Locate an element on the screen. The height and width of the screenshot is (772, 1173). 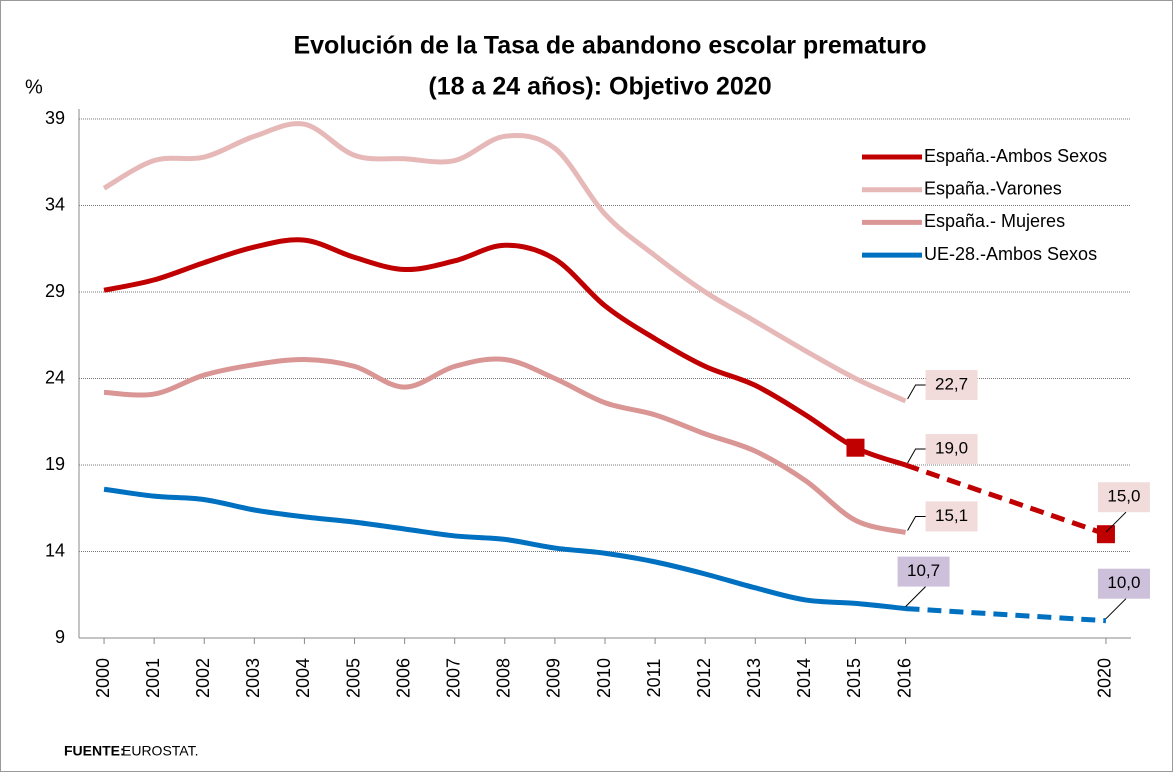
y-tick-label: 14 is located at coordinates (55, 550).